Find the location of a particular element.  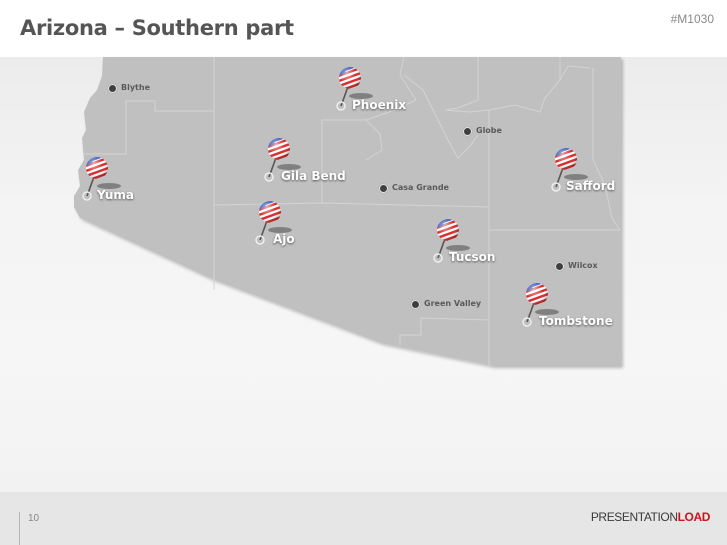

city-label-wilcox: Wilcox is located at coordinates (583, 265).